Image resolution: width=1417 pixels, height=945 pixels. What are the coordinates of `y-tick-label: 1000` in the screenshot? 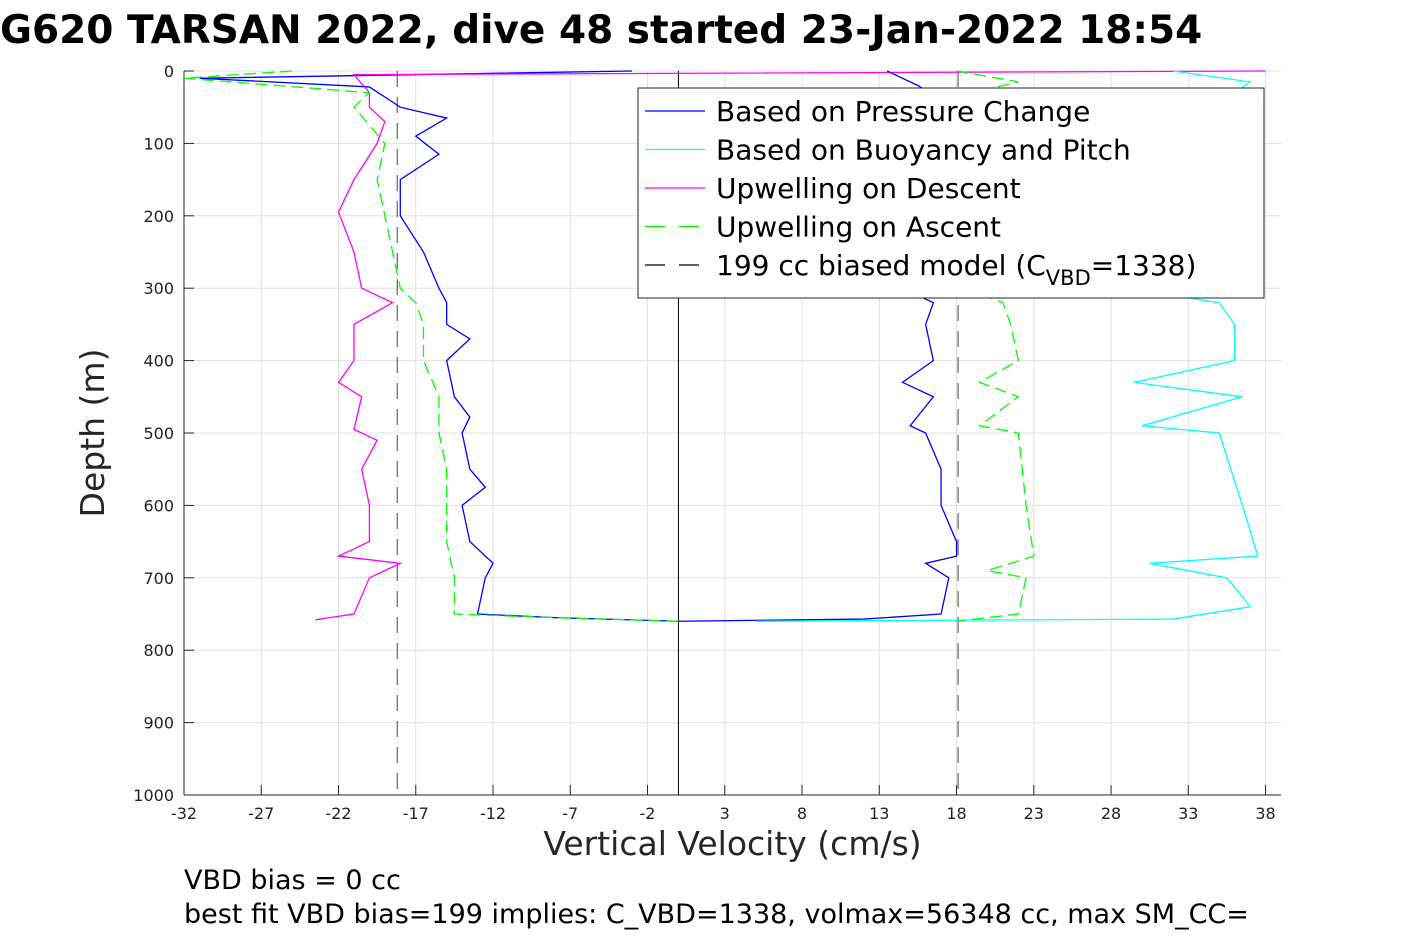 It's located at (153, 795).